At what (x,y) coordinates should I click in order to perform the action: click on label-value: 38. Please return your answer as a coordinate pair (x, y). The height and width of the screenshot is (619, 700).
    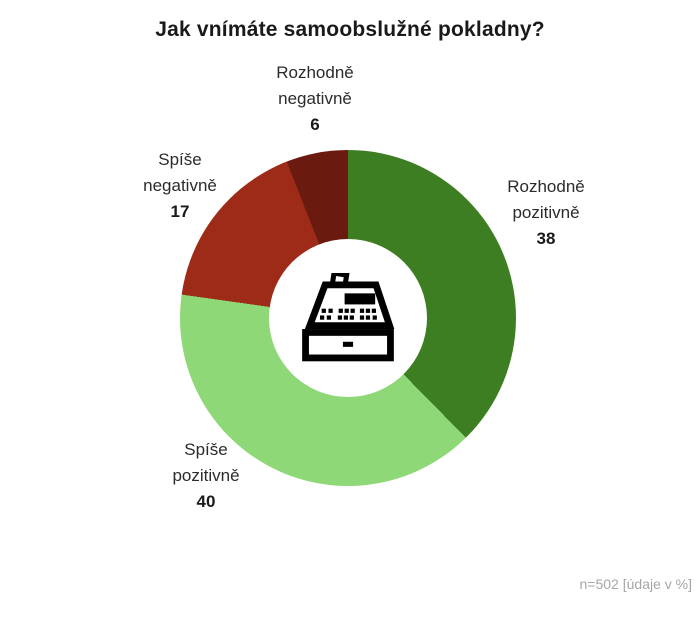
    Looking at the image, I should click on (546, 238).